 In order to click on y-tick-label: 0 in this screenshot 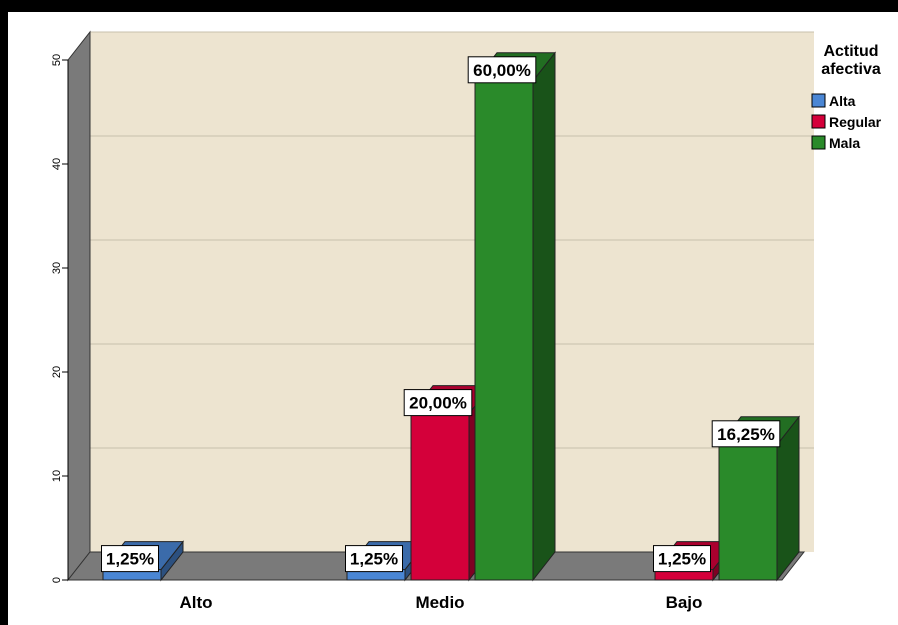, I will do `click(57, 580)`.